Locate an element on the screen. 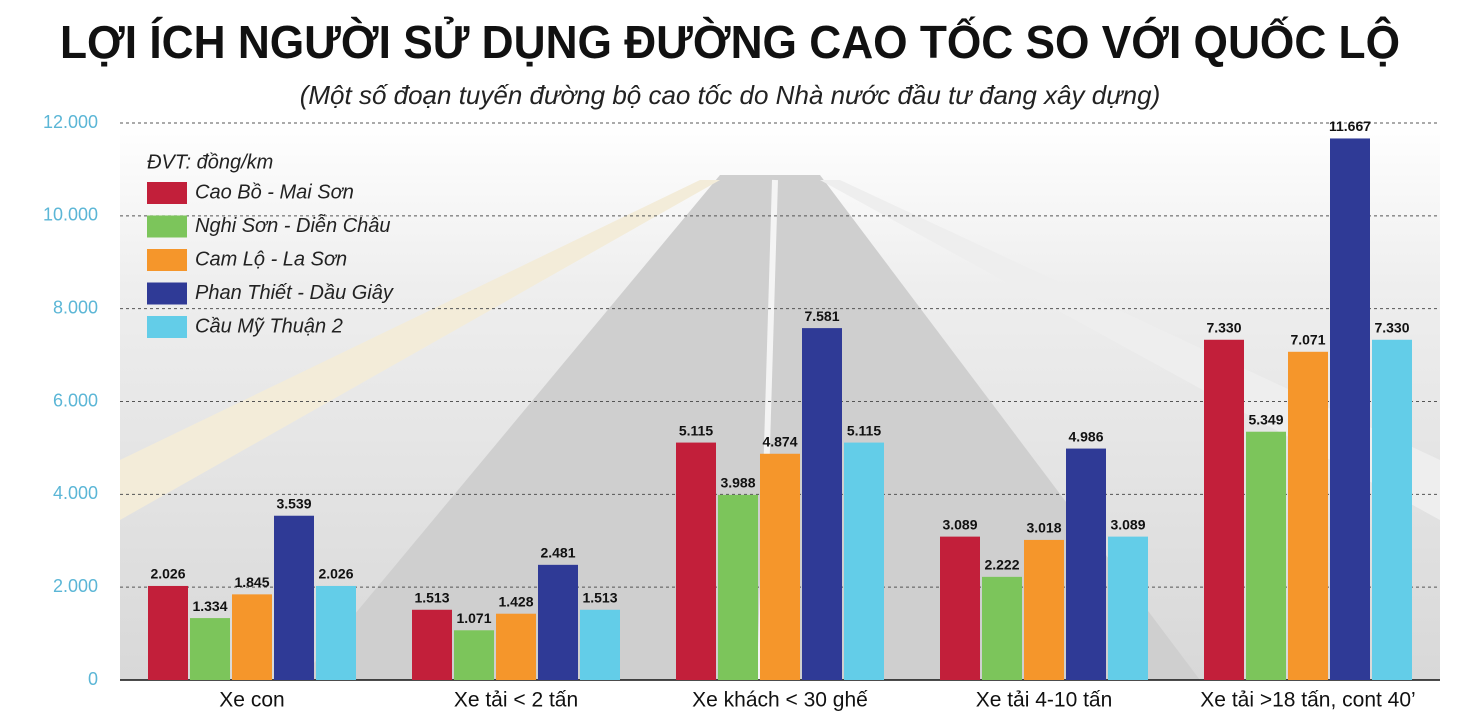 This screenshot has height=725, width=1460. y-tick-label: 2.000 is located at coordinates (75, 586).